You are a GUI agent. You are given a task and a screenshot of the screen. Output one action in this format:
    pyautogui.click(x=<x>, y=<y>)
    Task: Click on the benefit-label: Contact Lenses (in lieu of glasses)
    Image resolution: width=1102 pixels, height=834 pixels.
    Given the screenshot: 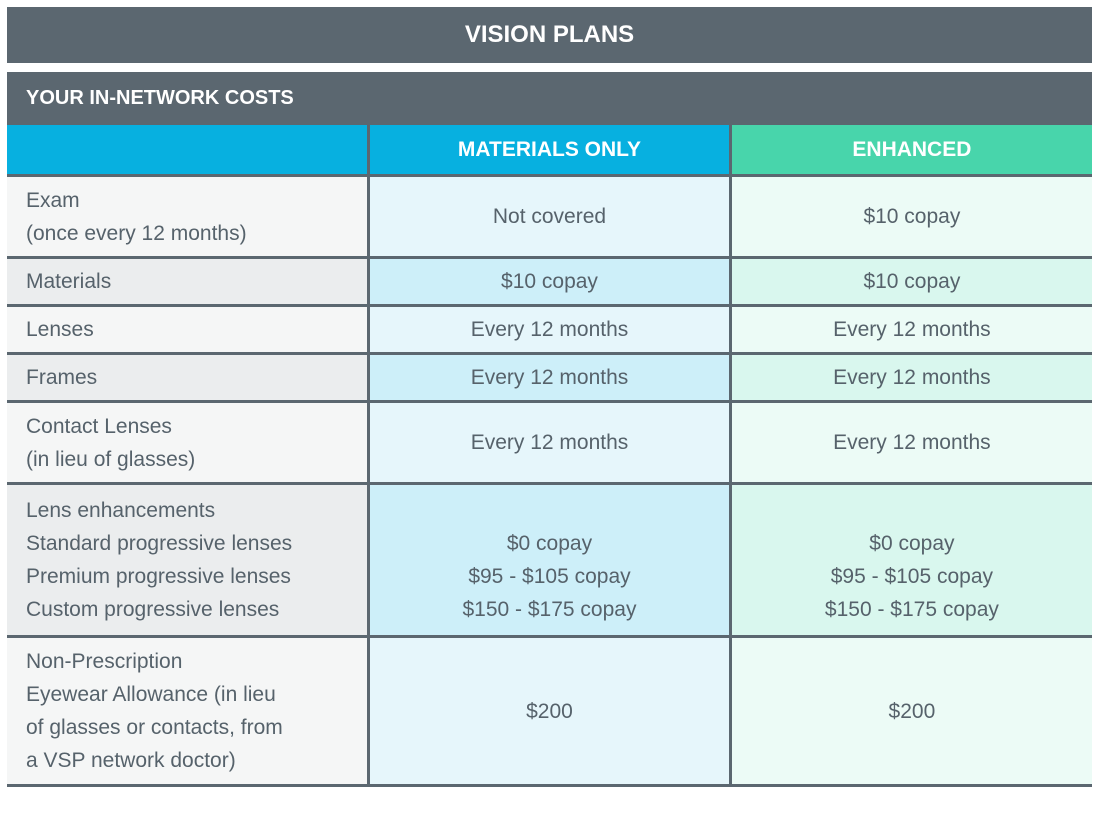 What is the action you would take?
    pyautogui.click(x=189, y=442)
    